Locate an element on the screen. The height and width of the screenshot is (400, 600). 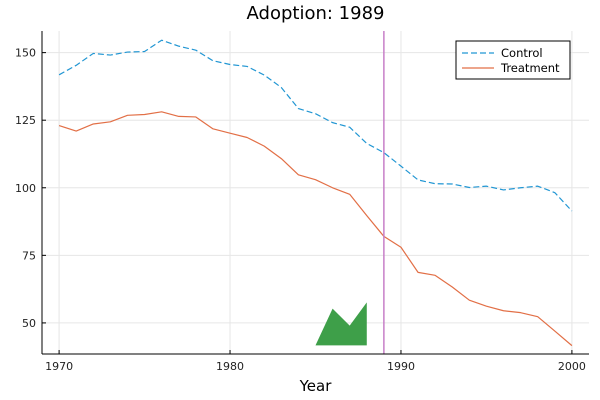
y-tick-label: 100 is located at coordinates (25, 188).